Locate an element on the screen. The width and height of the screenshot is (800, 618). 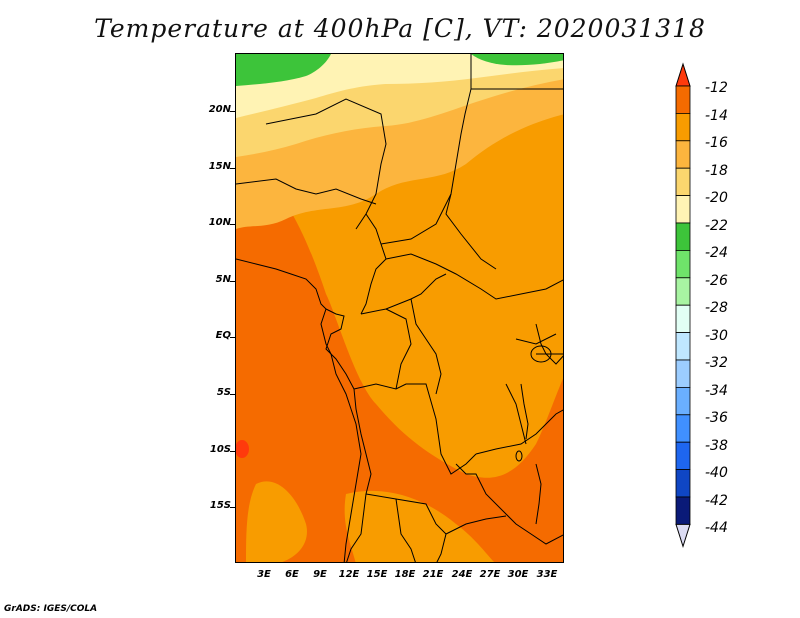
lat-tick-15s is located at coordinates (232, 507).